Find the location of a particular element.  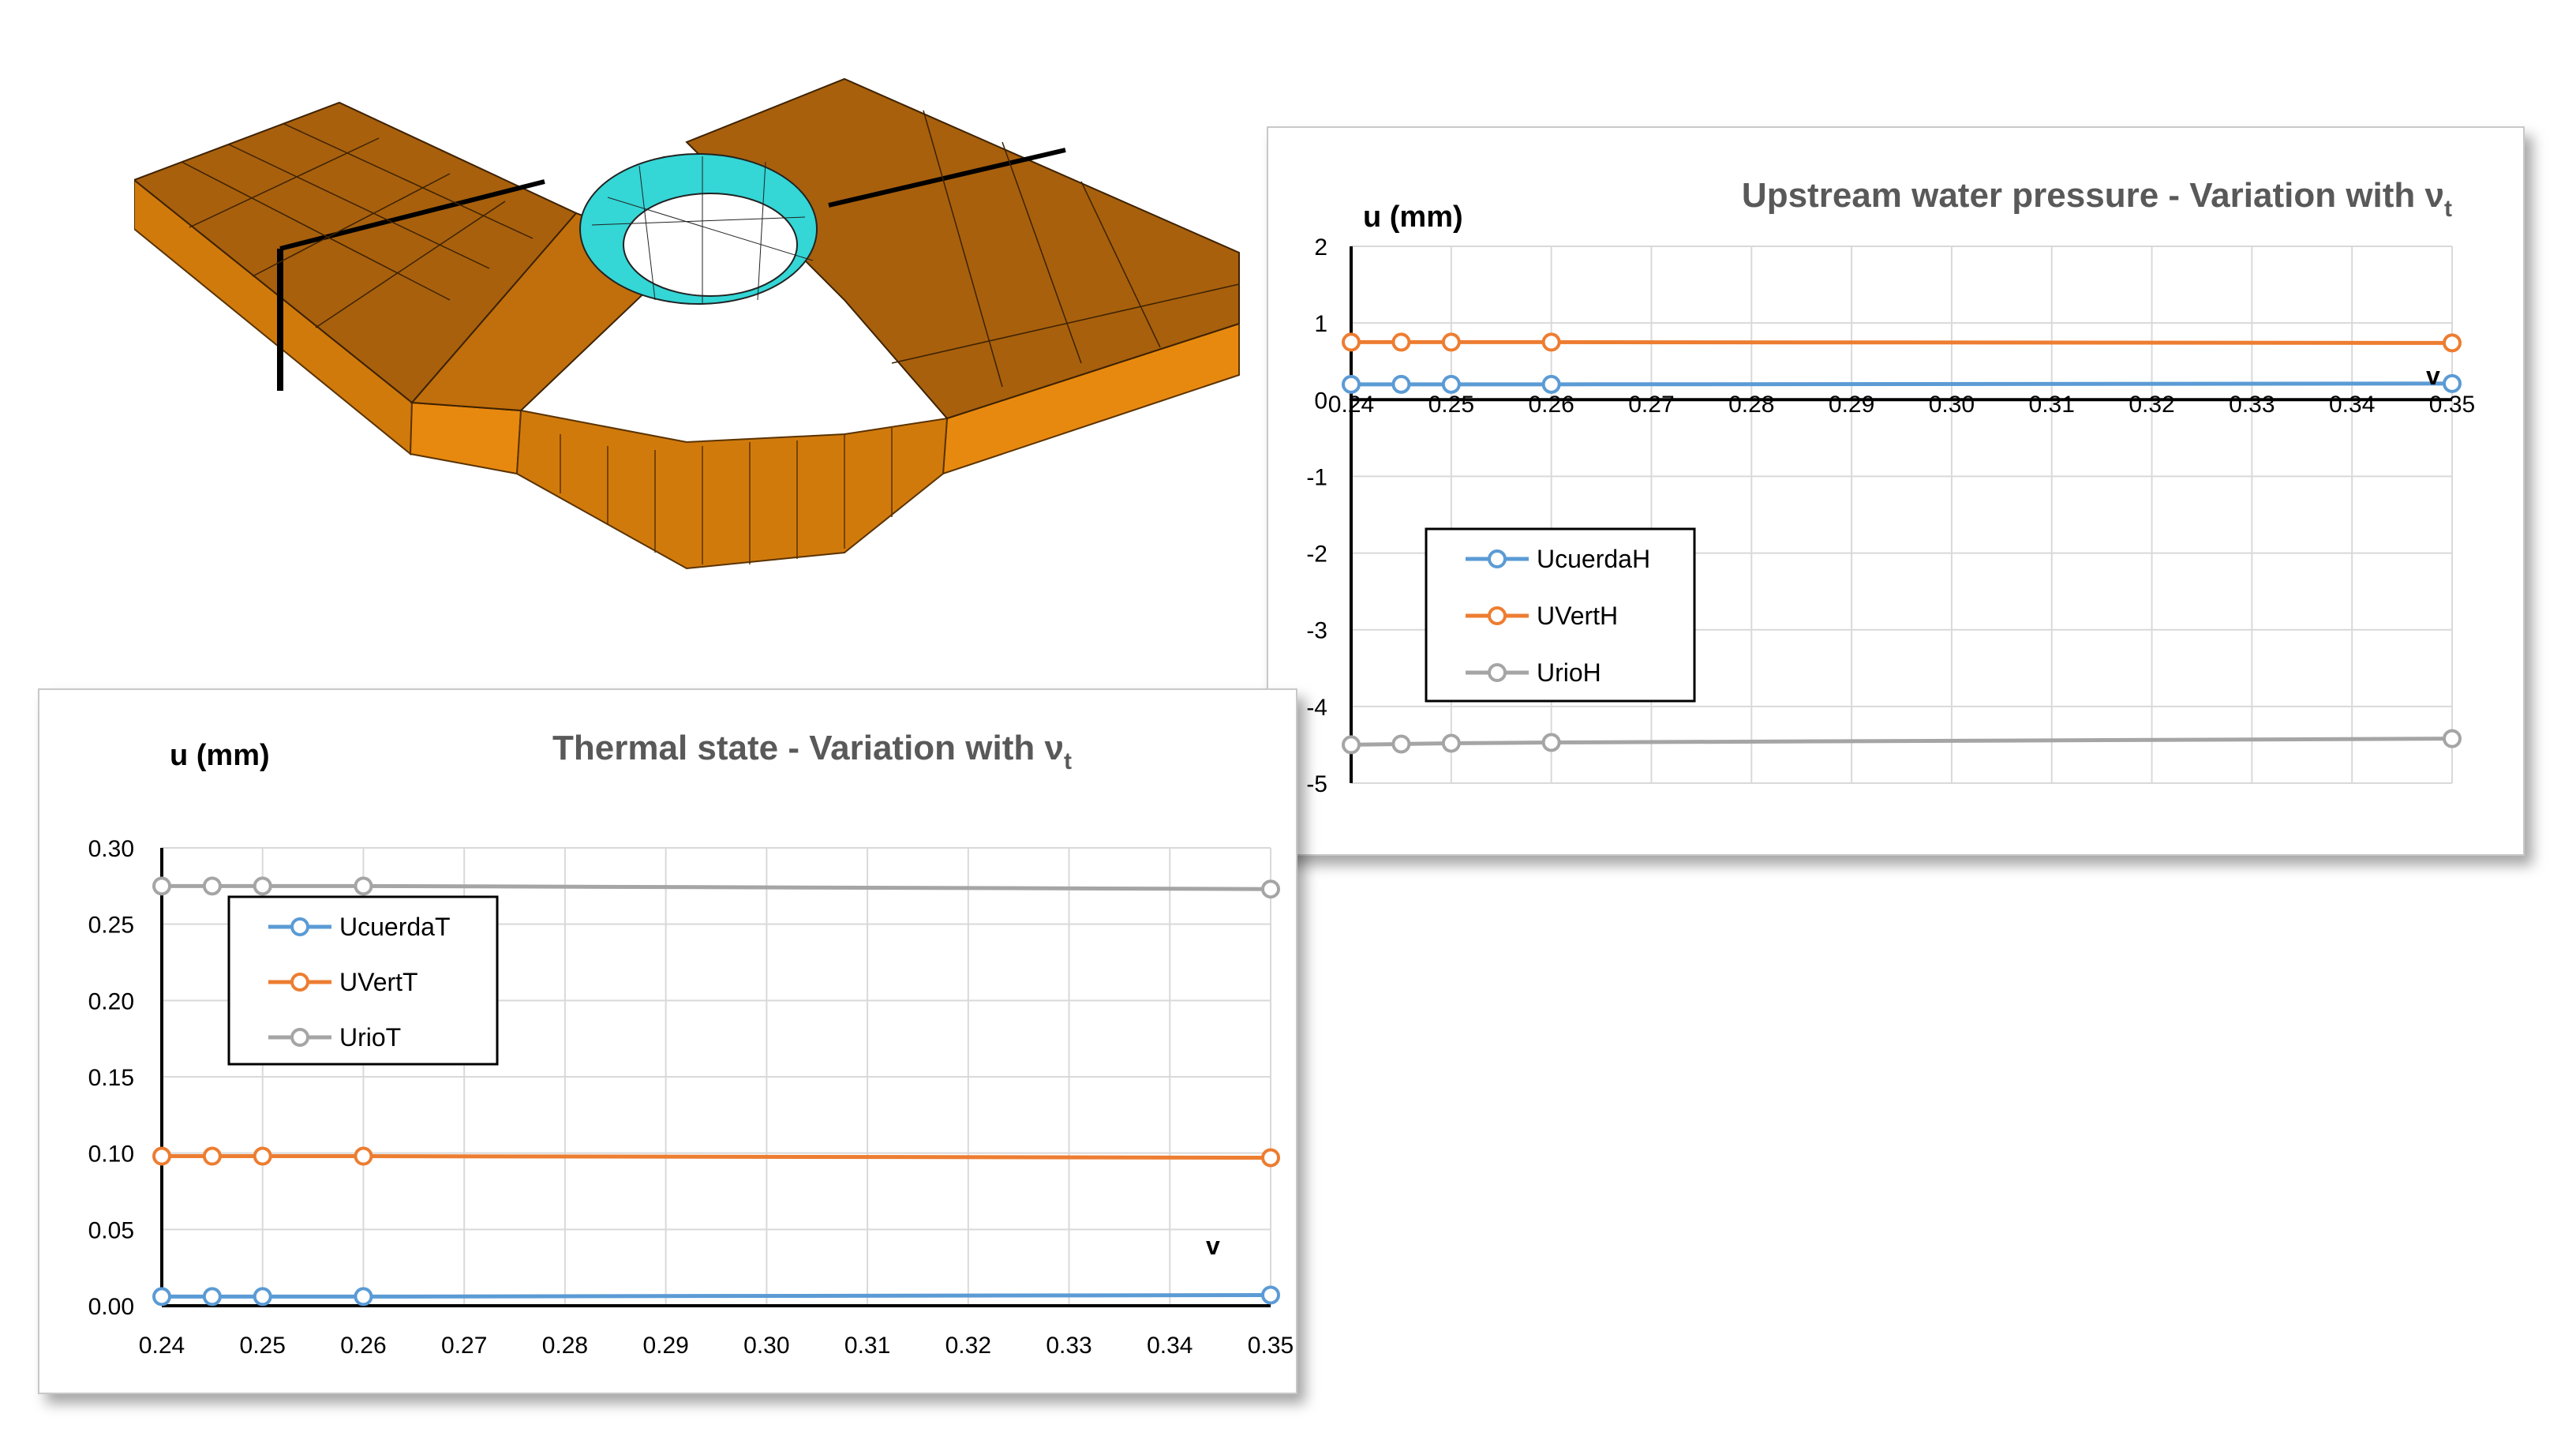

legend: UcuerdaH UVertH UrioH is located at coordinates (1560, 615).